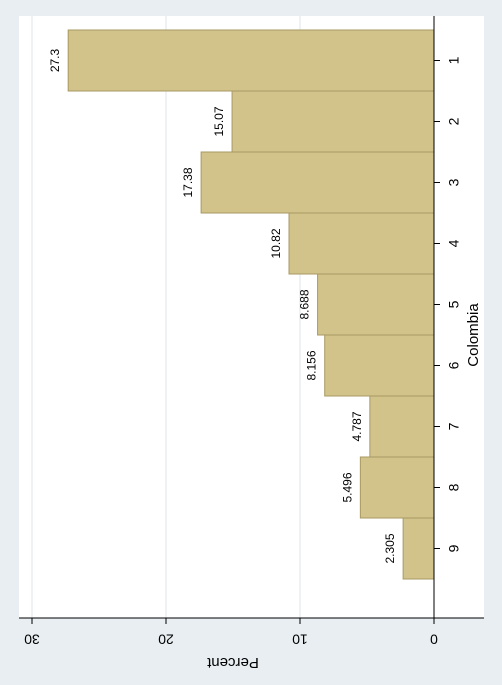 The width and height of the screenshot is (502, 685). Describe the element at coordinates (232, 662) in the screenshot. I see `value-axis-title: Percent` at that location.